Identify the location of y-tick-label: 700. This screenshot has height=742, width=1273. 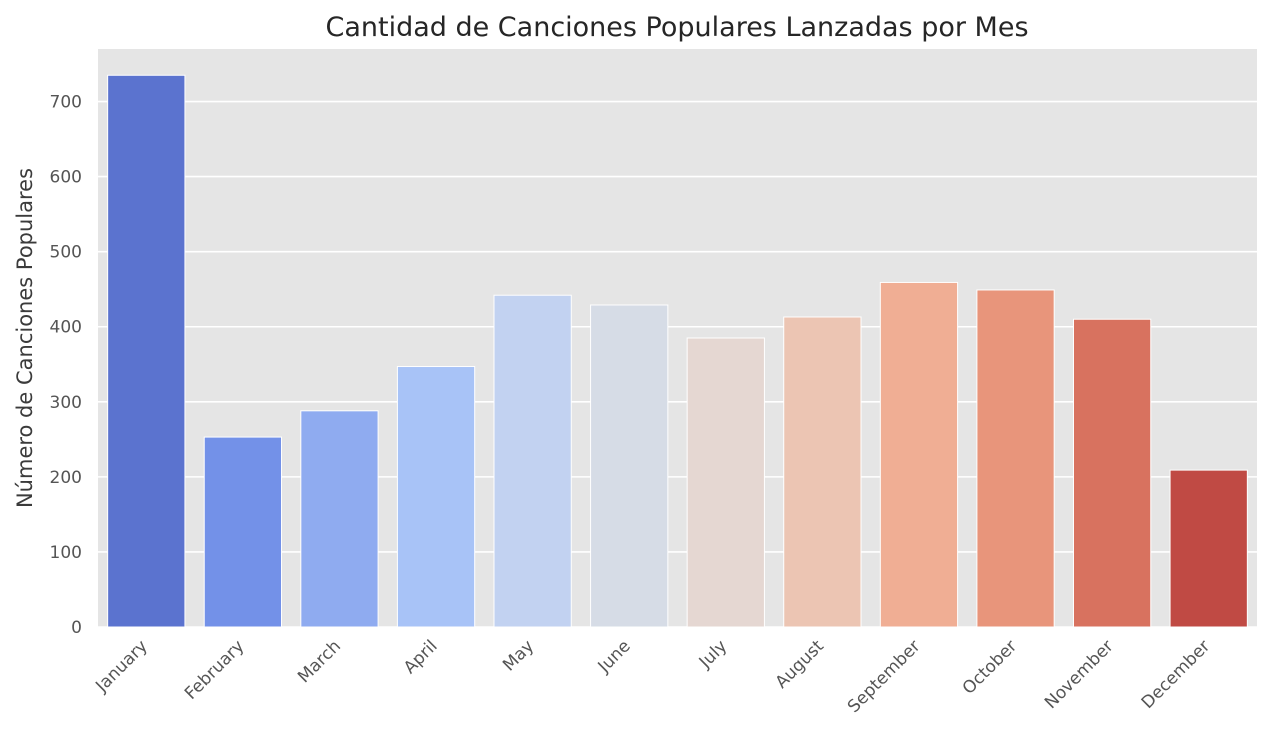
(66, 103).